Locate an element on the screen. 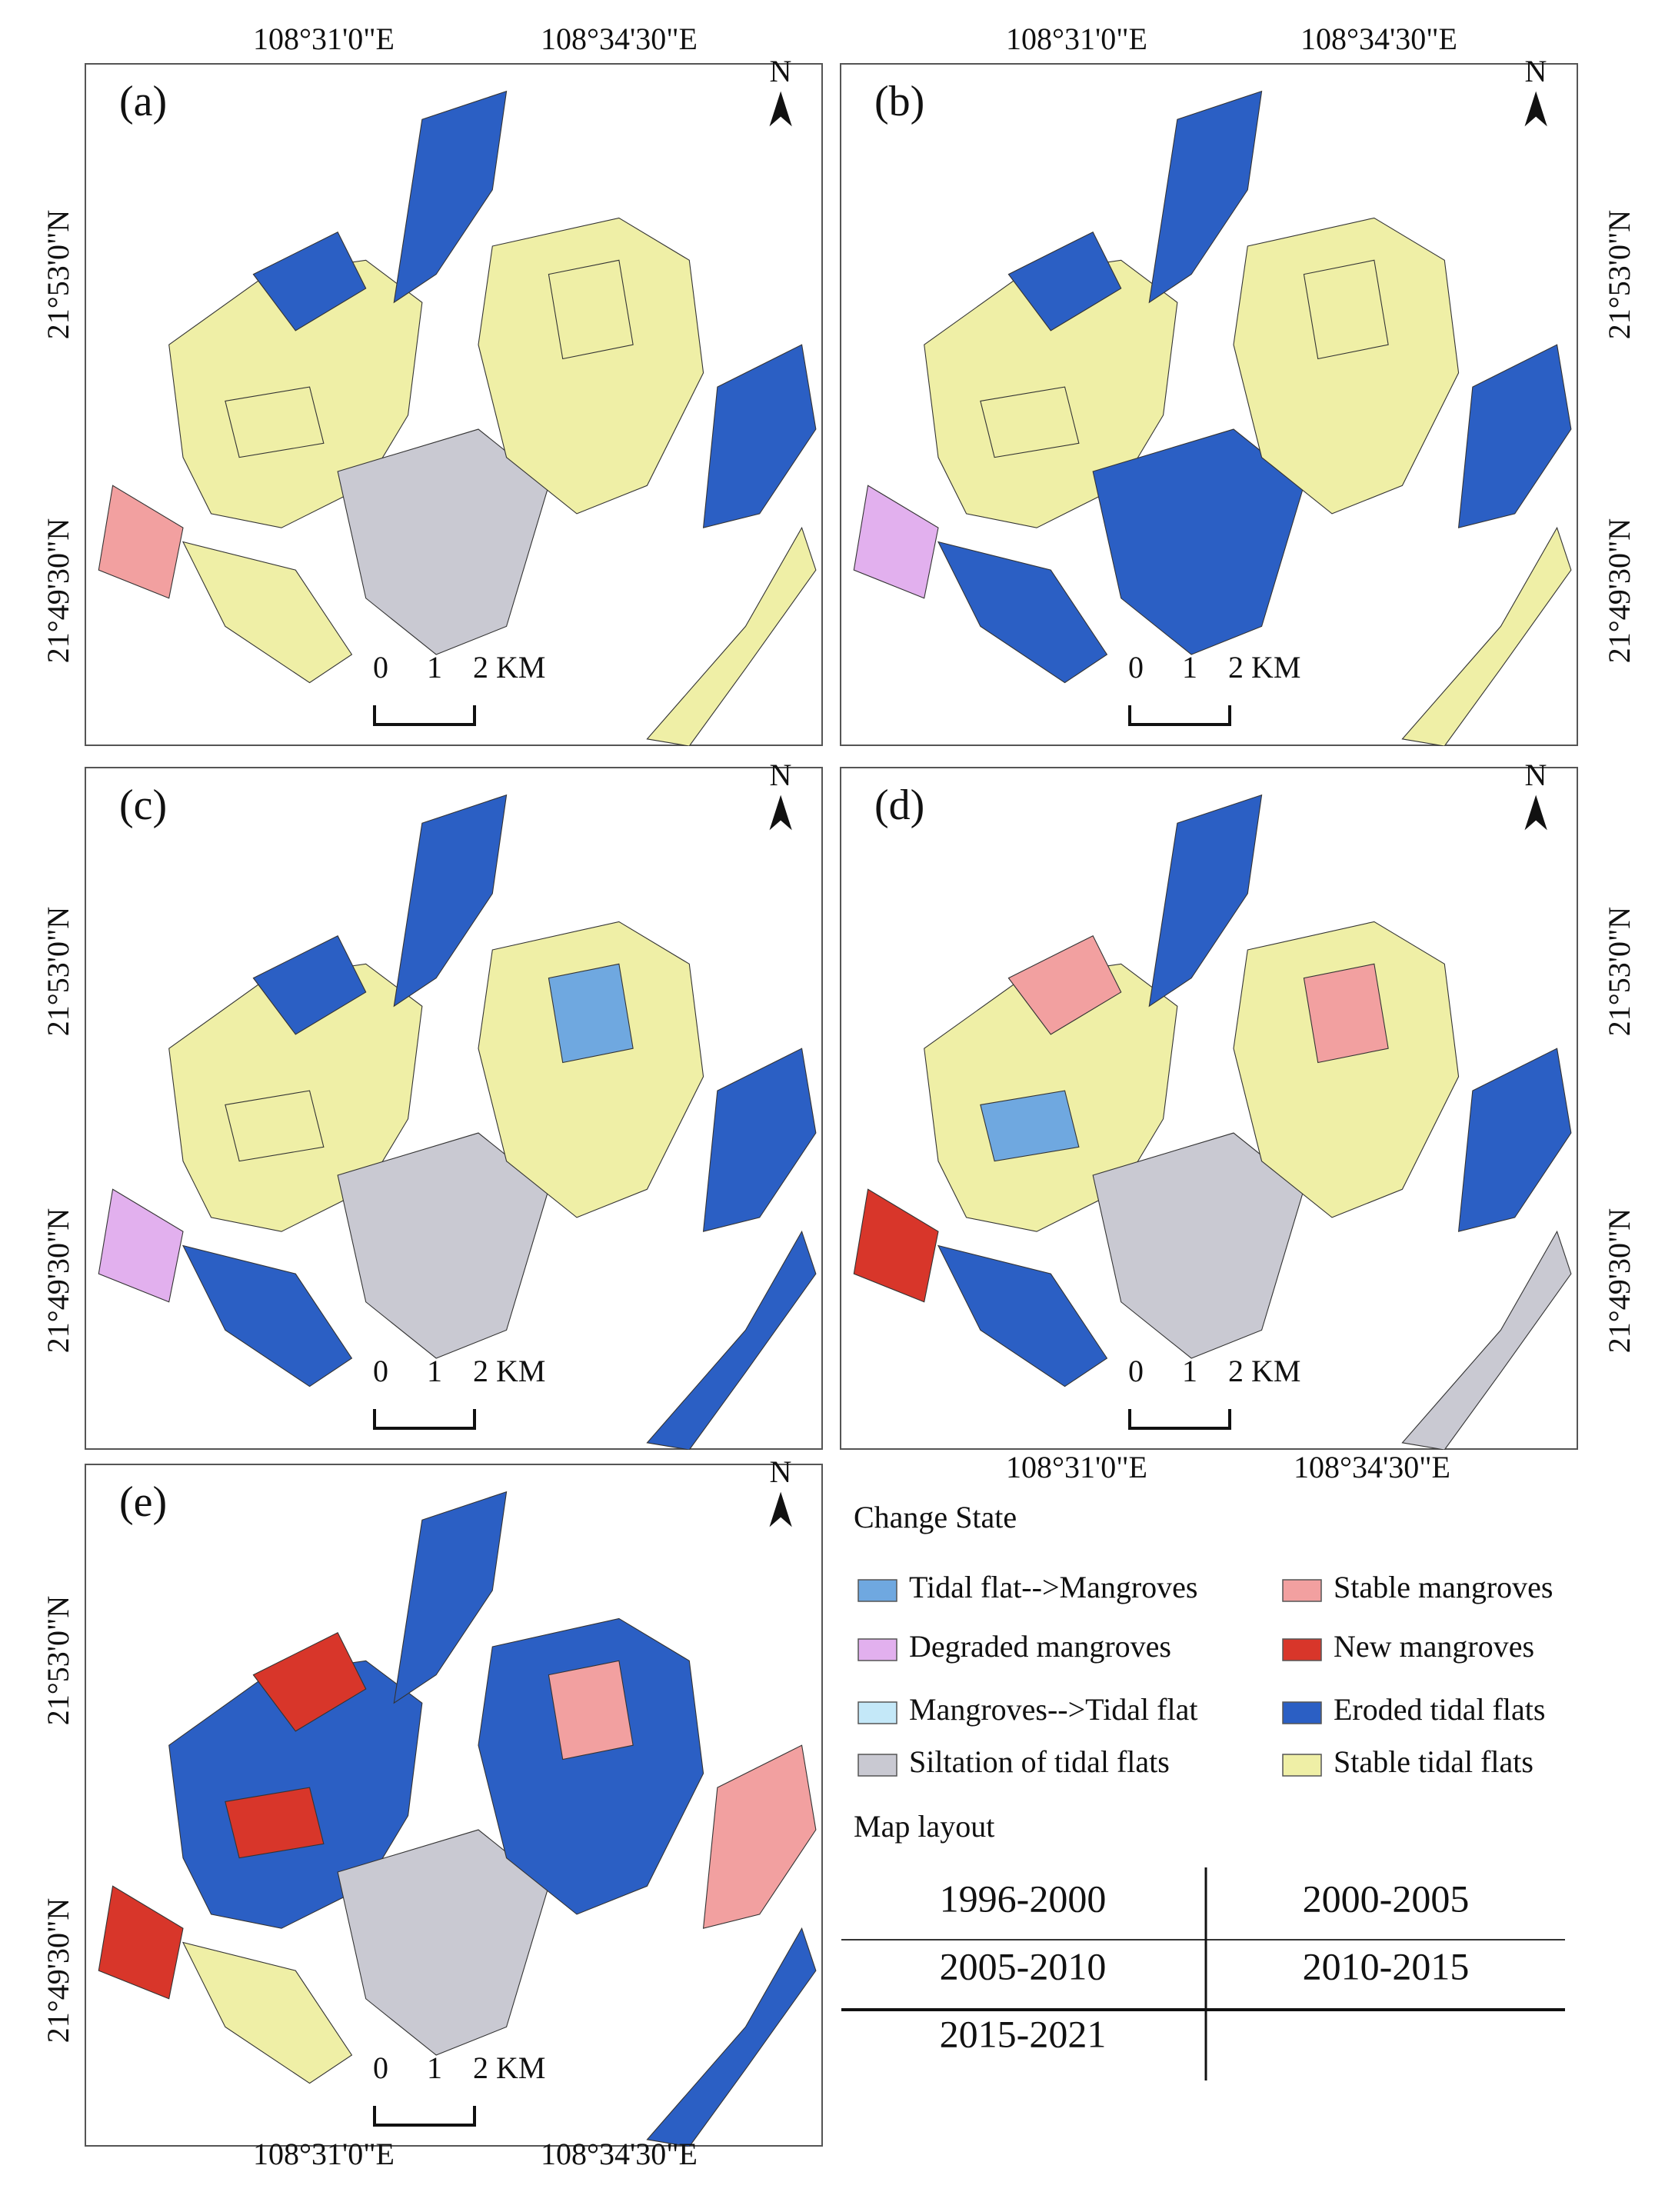 This screenshot has height=2212, width=1665. table-cell: 2005-2010 is located at coordinates (1023, 1965).